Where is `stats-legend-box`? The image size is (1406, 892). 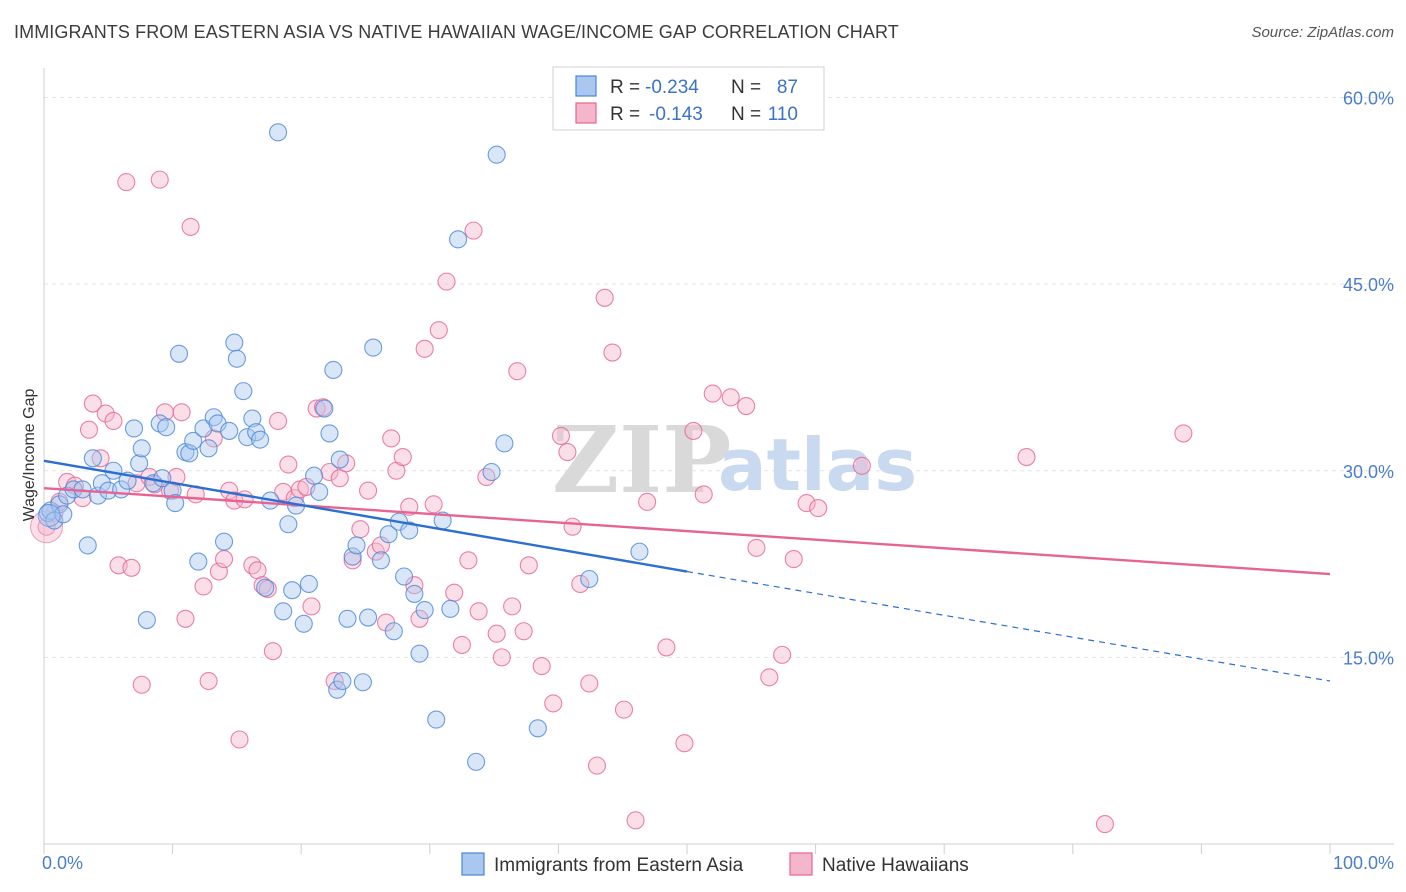
stats-legend-box is located at coordinates (688, 98).